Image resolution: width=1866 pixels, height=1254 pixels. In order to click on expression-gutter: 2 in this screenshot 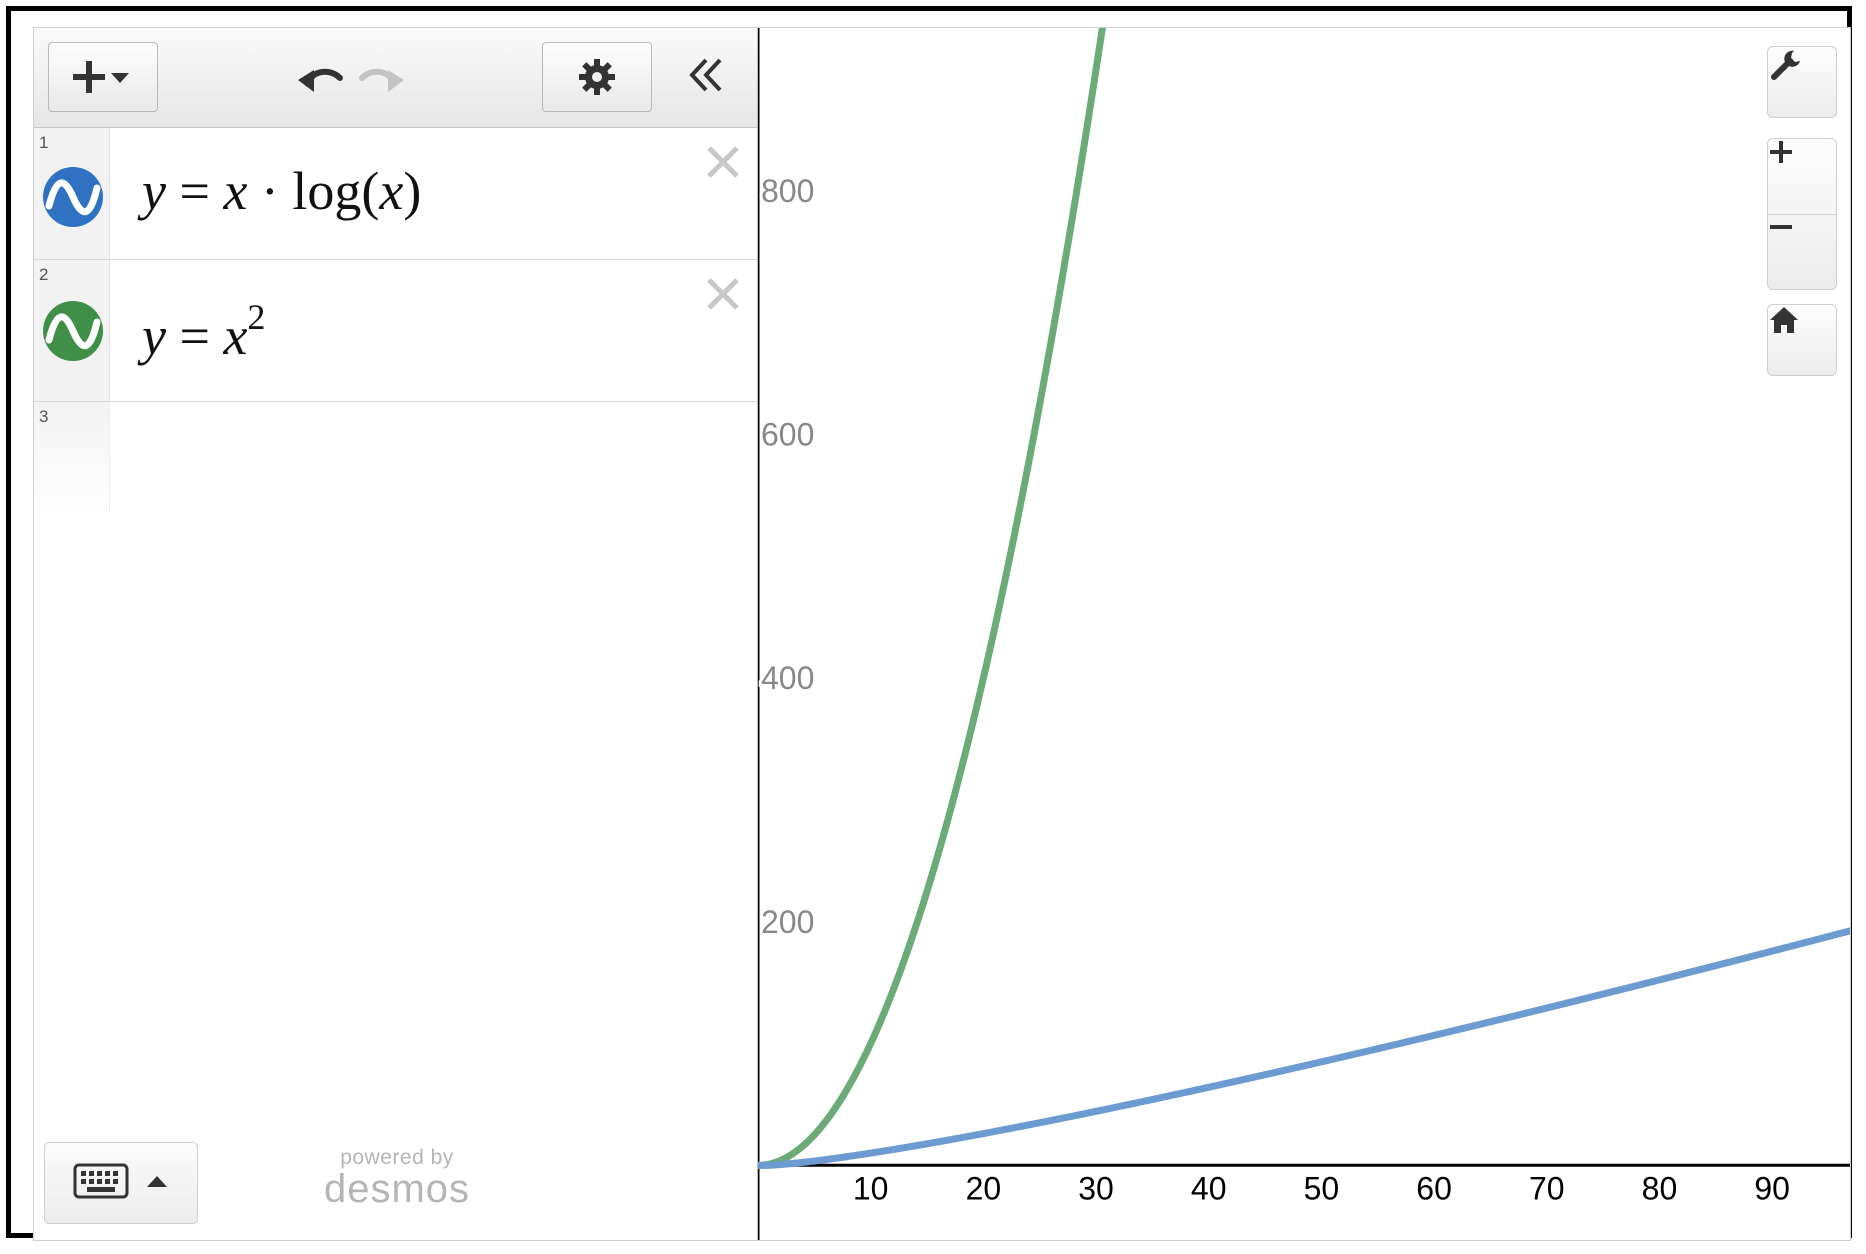, I will do `click(72, 330)`.